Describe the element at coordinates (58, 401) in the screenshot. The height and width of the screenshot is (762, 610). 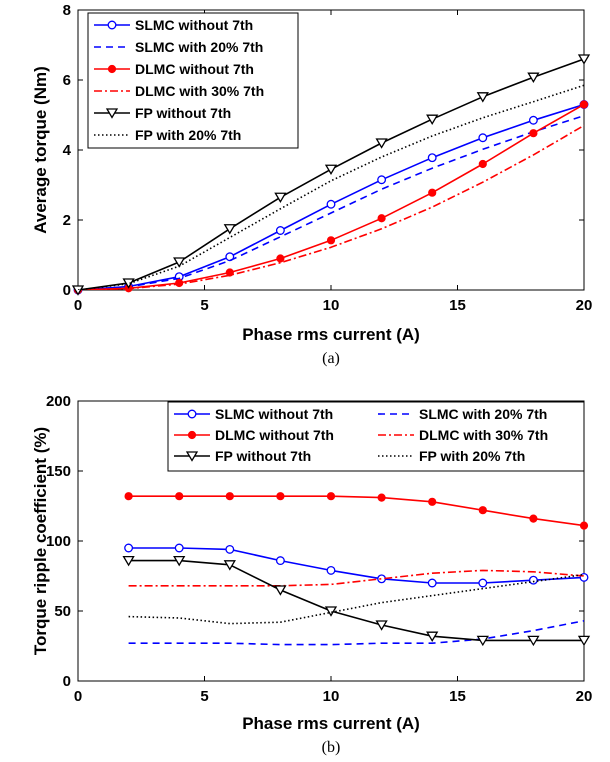
I see `y-tick-label: 200` at that location.